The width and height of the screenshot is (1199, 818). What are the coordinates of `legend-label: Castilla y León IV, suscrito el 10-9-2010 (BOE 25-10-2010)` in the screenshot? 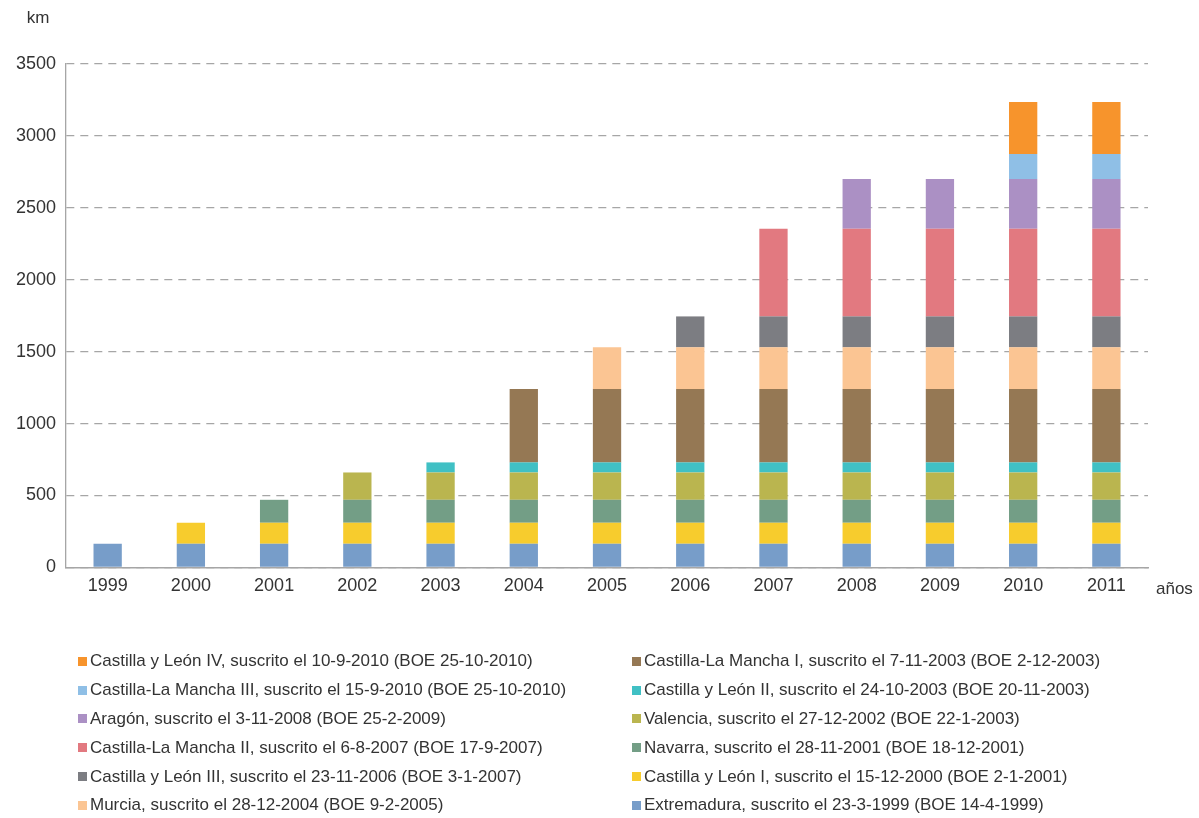 It's located at (311, 661).